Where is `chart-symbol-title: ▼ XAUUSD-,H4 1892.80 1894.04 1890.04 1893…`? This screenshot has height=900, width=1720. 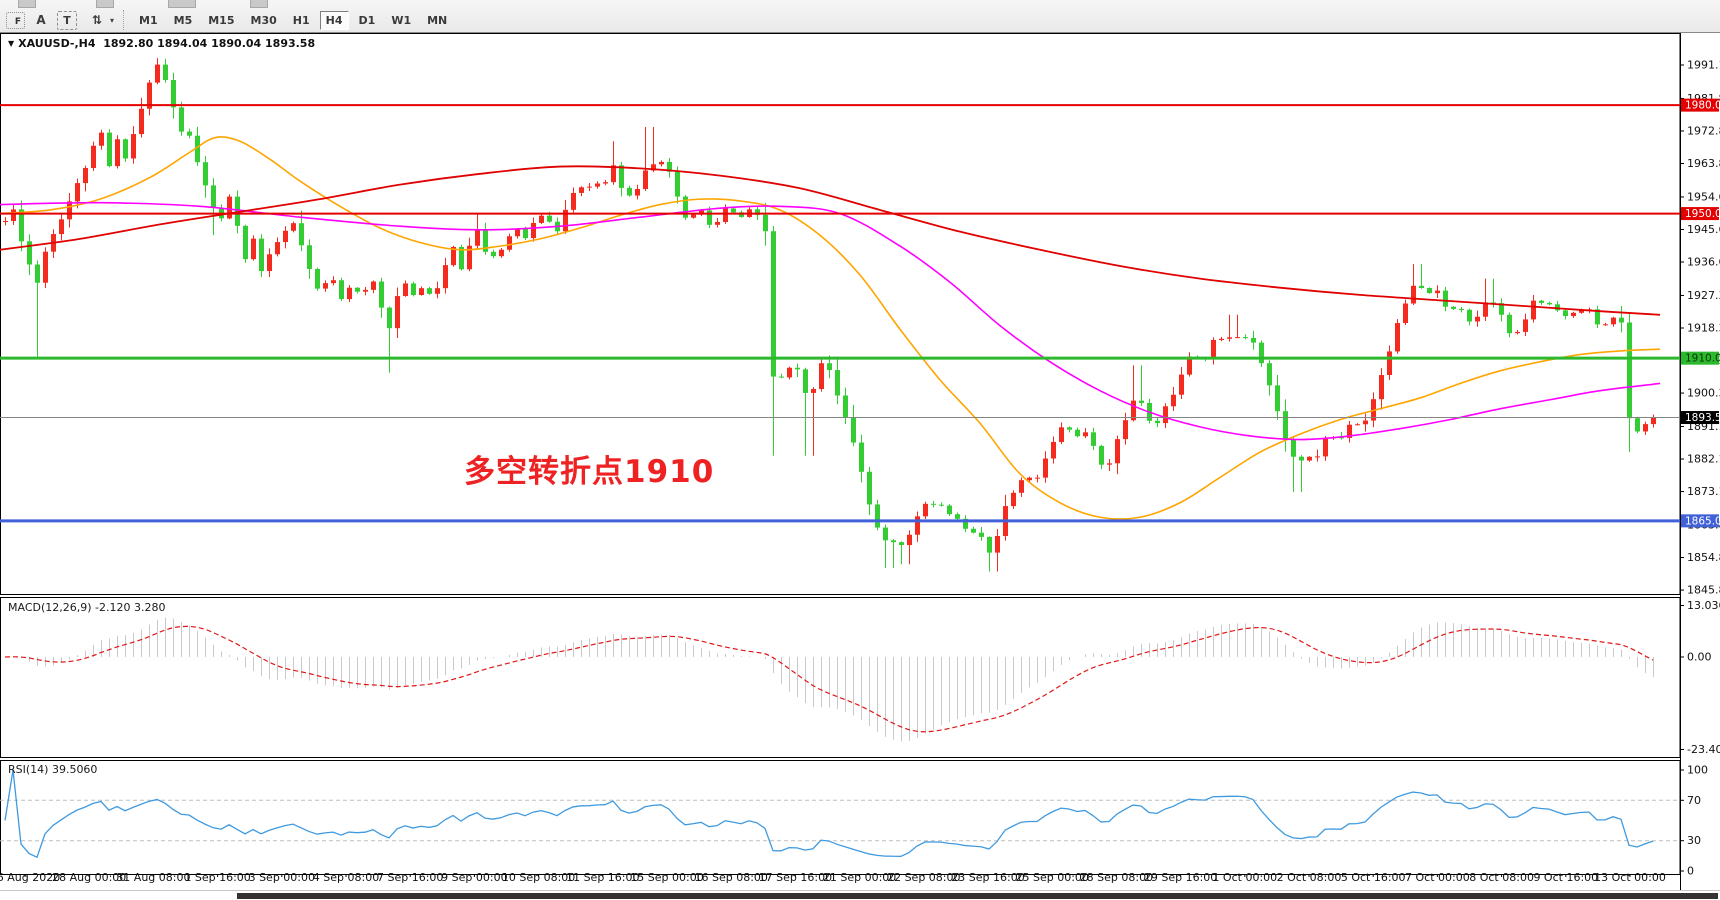 chart-symbol-title: ▼ XAUUSD-,H4 1892.80 1894.04 1890.04 1893… is located at coordinates (161, 43).